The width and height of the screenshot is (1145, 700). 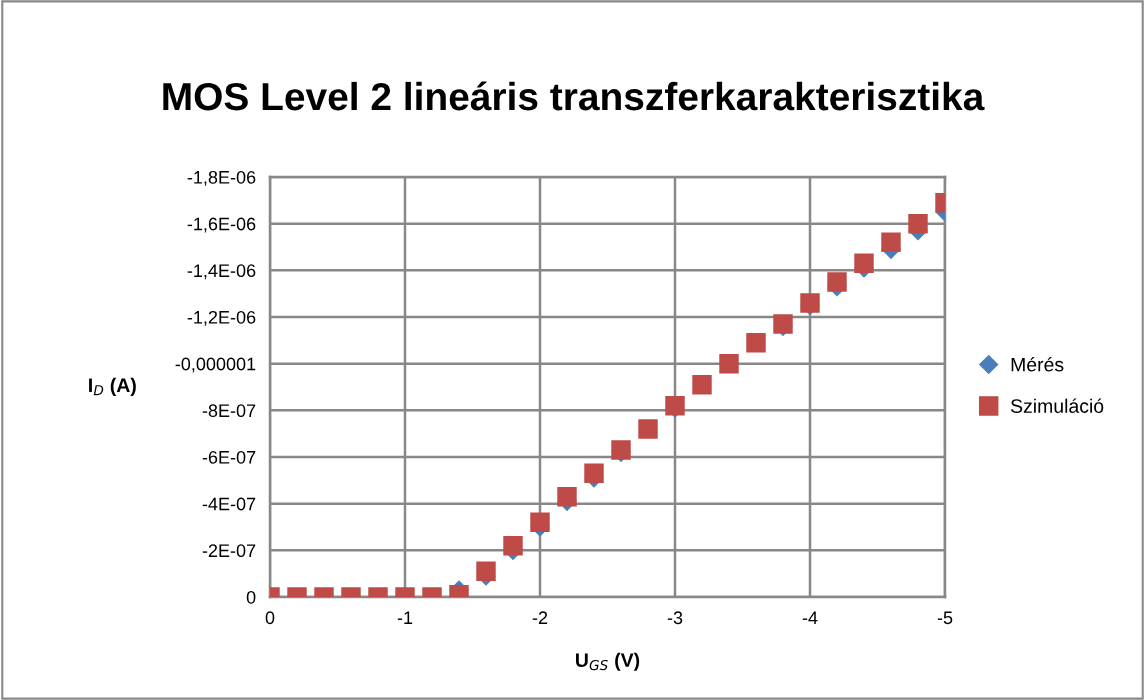 What do you see at coordinates (540, 617) in the screenshot?
I see `x-tick-label: -2` at bounding box center [540, 617].